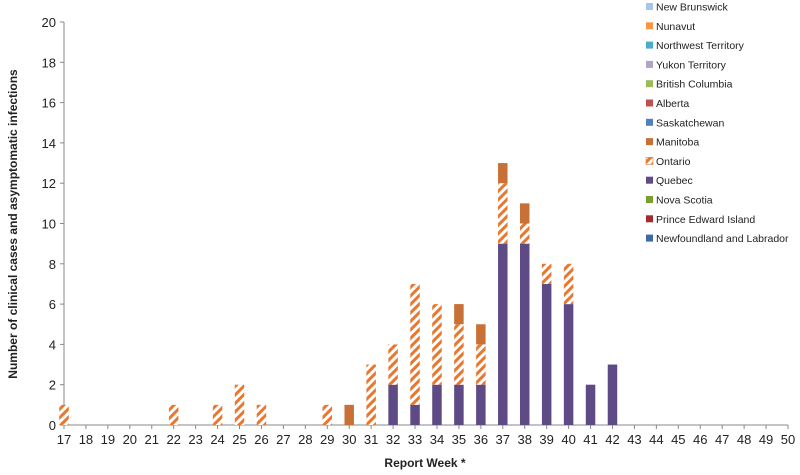  What do you see at coordinates (634, 439) in the screenshot?
I see `x-tick-label: 43` at bounding box center [634, 439].